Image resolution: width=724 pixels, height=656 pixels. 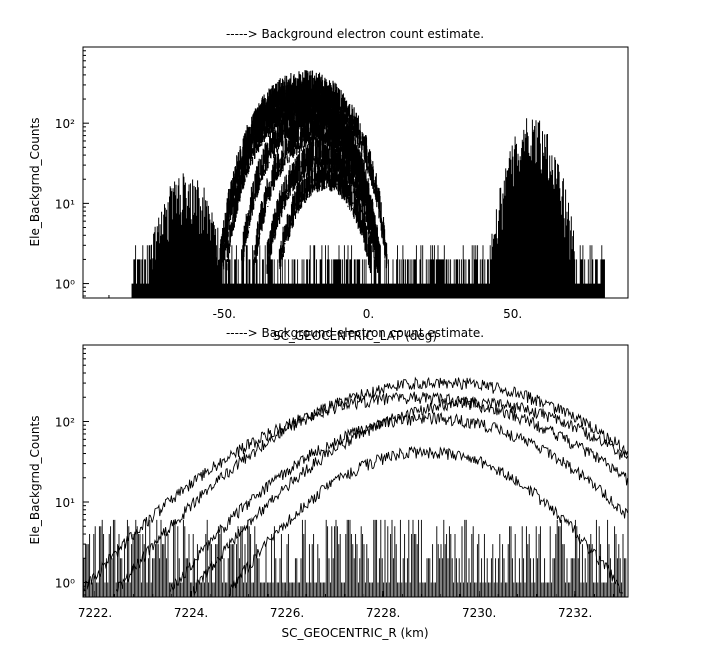 I want to click on panel-radius-x-label: SC_GEOCENTRIC_R (km), so click(x=355, y=633).